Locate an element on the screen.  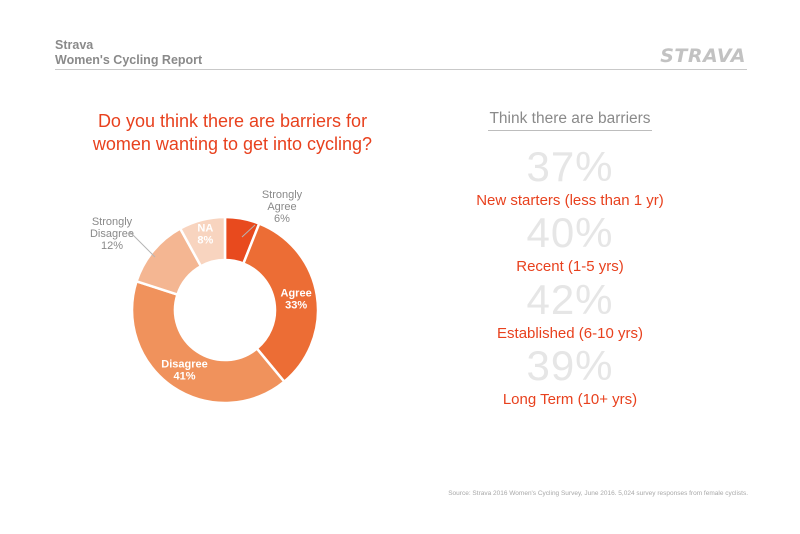
leader-line-strongly-disagree is located at coordinates (142, 244).